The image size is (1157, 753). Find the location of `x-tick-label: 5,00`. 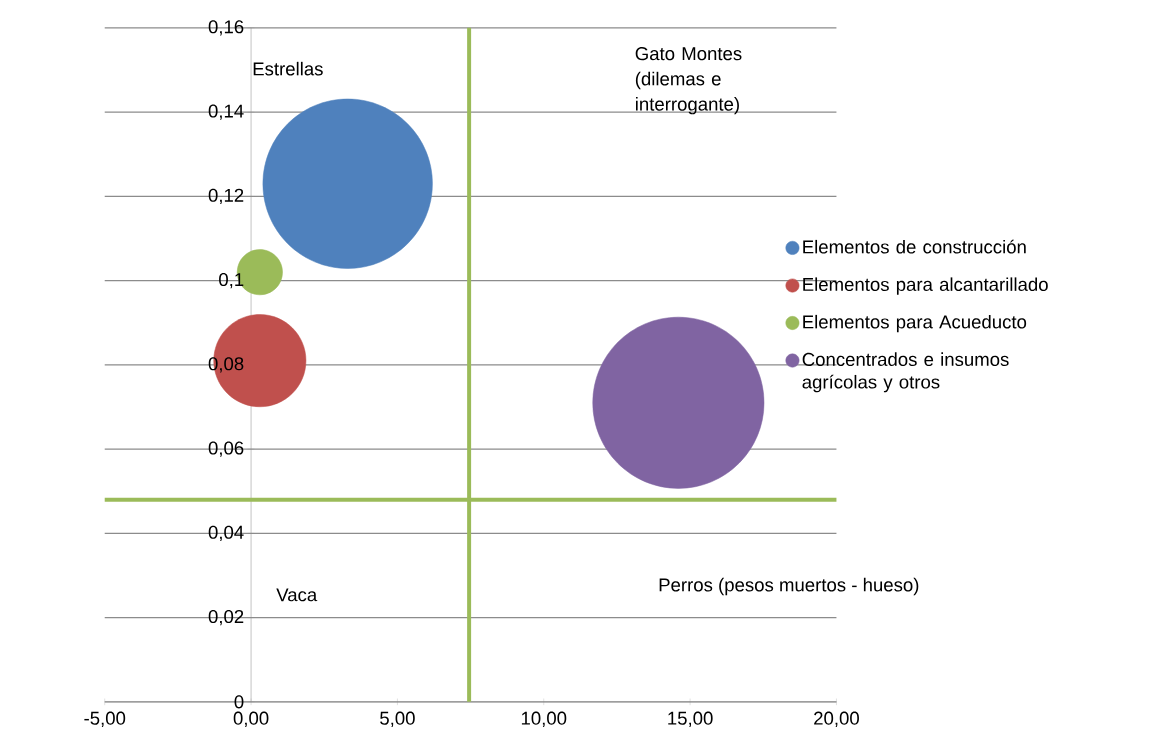

x-tick-label: 5,00 is located at coordinates (397, 719).